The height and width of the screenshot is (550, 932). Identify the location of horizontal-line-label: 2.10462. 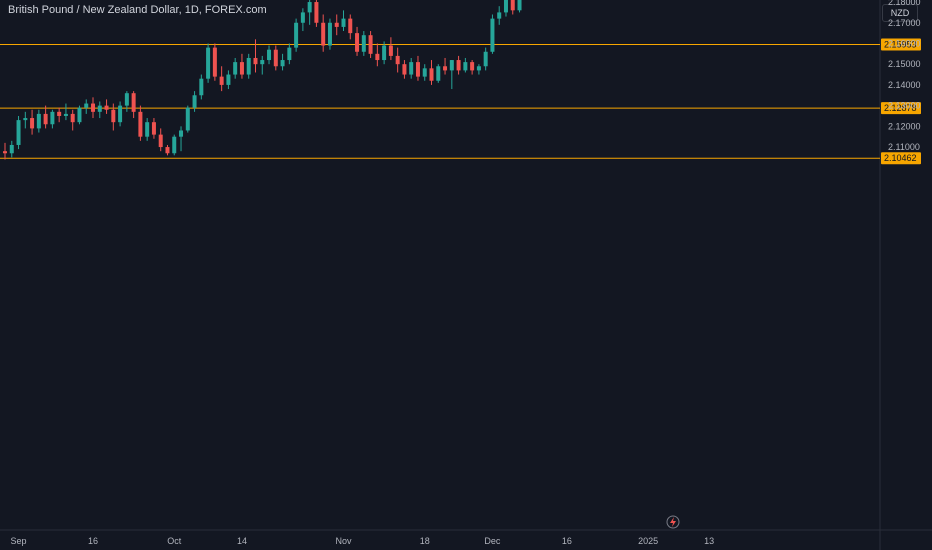
(900, 158).